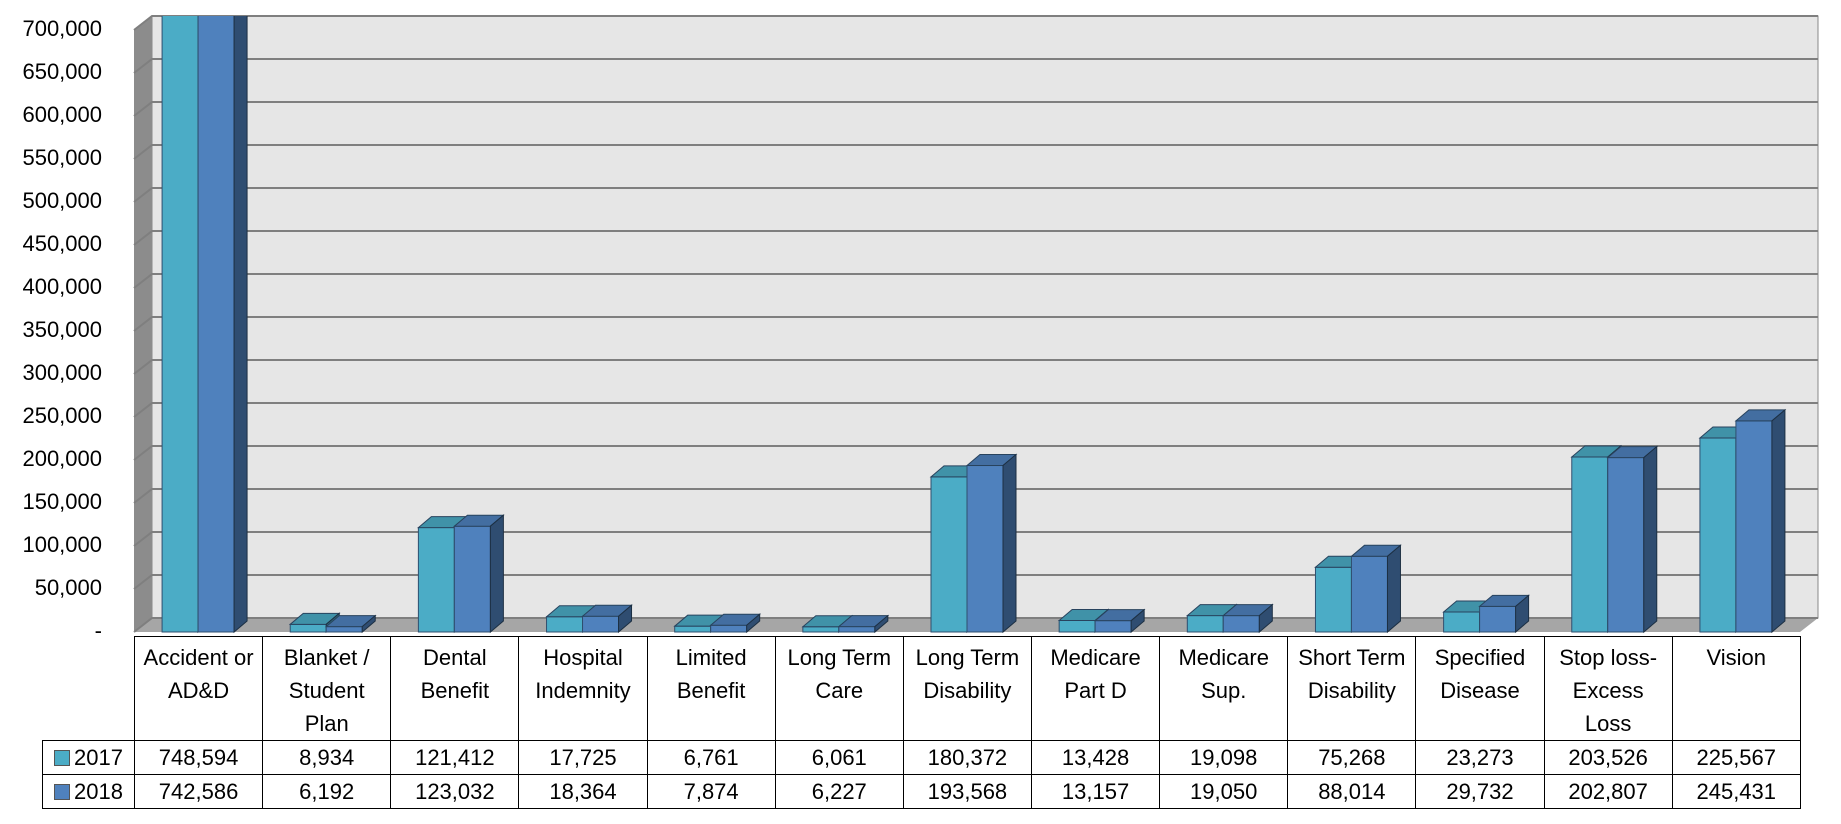 The width and height of the screenshot is (1841, 824). What do you see at coordinates (839, 688) in the screenshot?
I see `category-label: Long Term Care` at bounding box center [839, 688].